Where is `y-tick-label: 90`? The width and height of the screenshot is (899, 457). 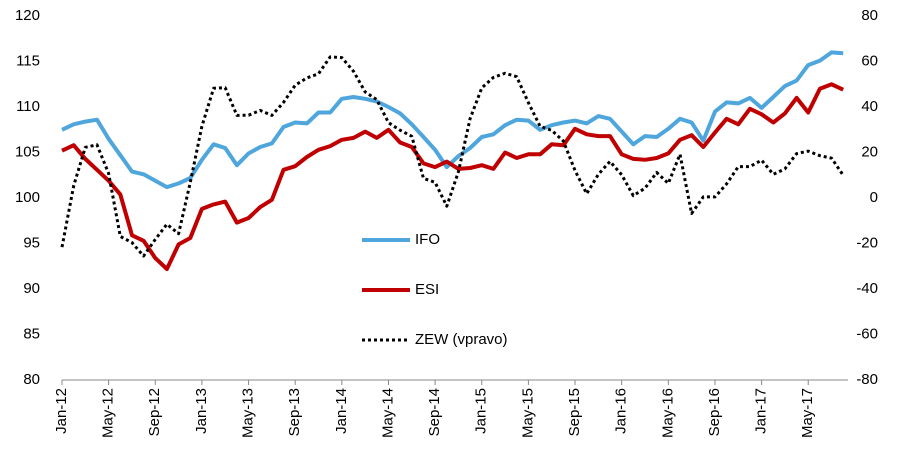
y-tick-label: 90 is located at coordinates (31, 288).